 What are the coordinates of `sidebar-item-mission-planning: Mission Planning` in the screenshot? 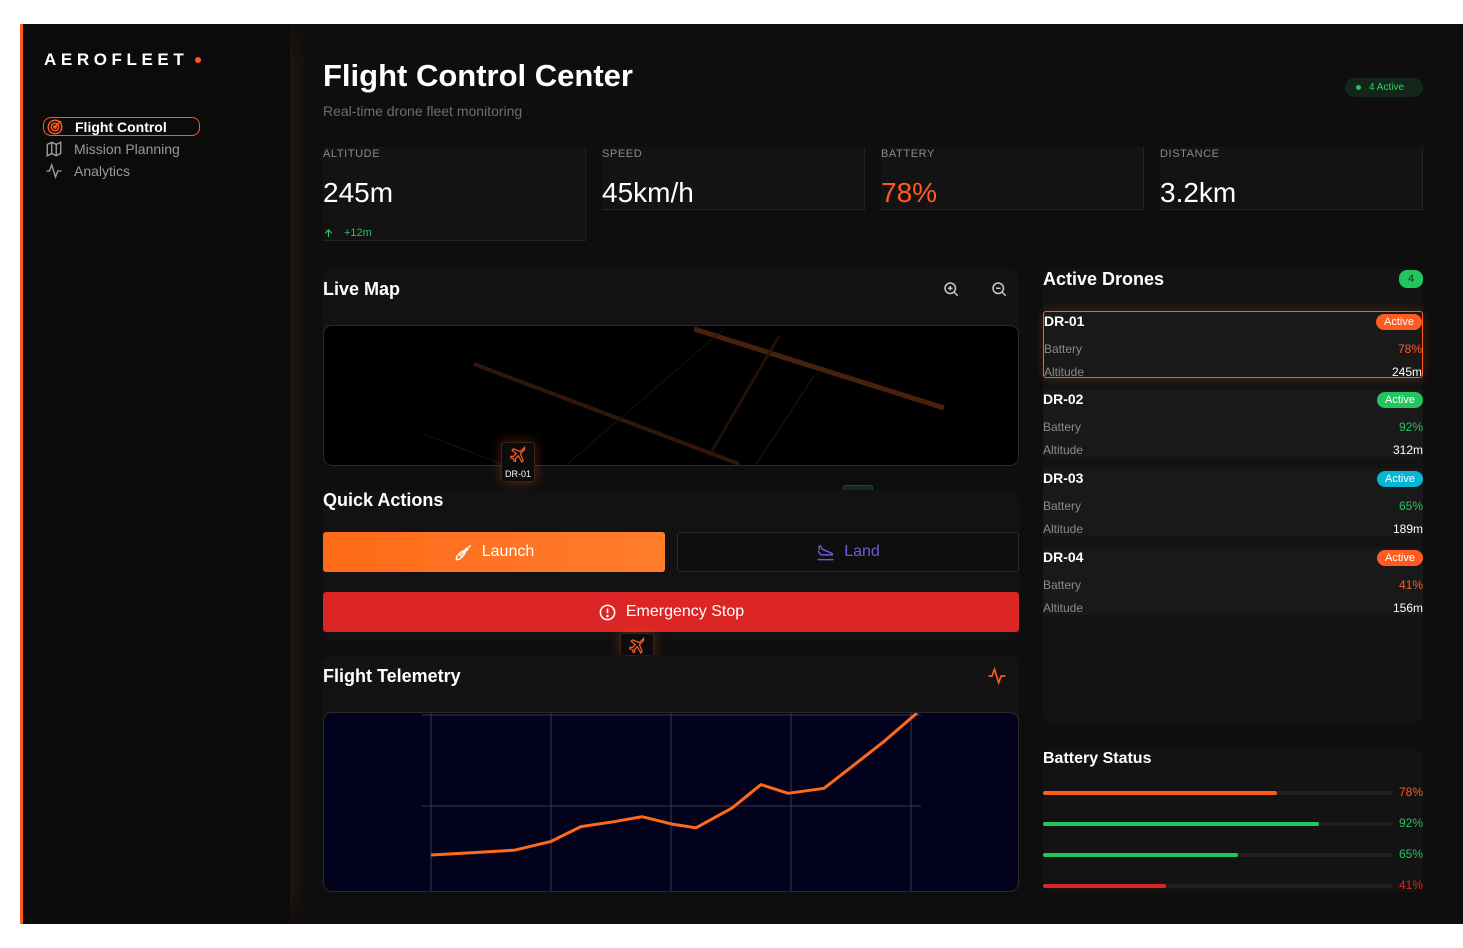 It's located at (121, 148).